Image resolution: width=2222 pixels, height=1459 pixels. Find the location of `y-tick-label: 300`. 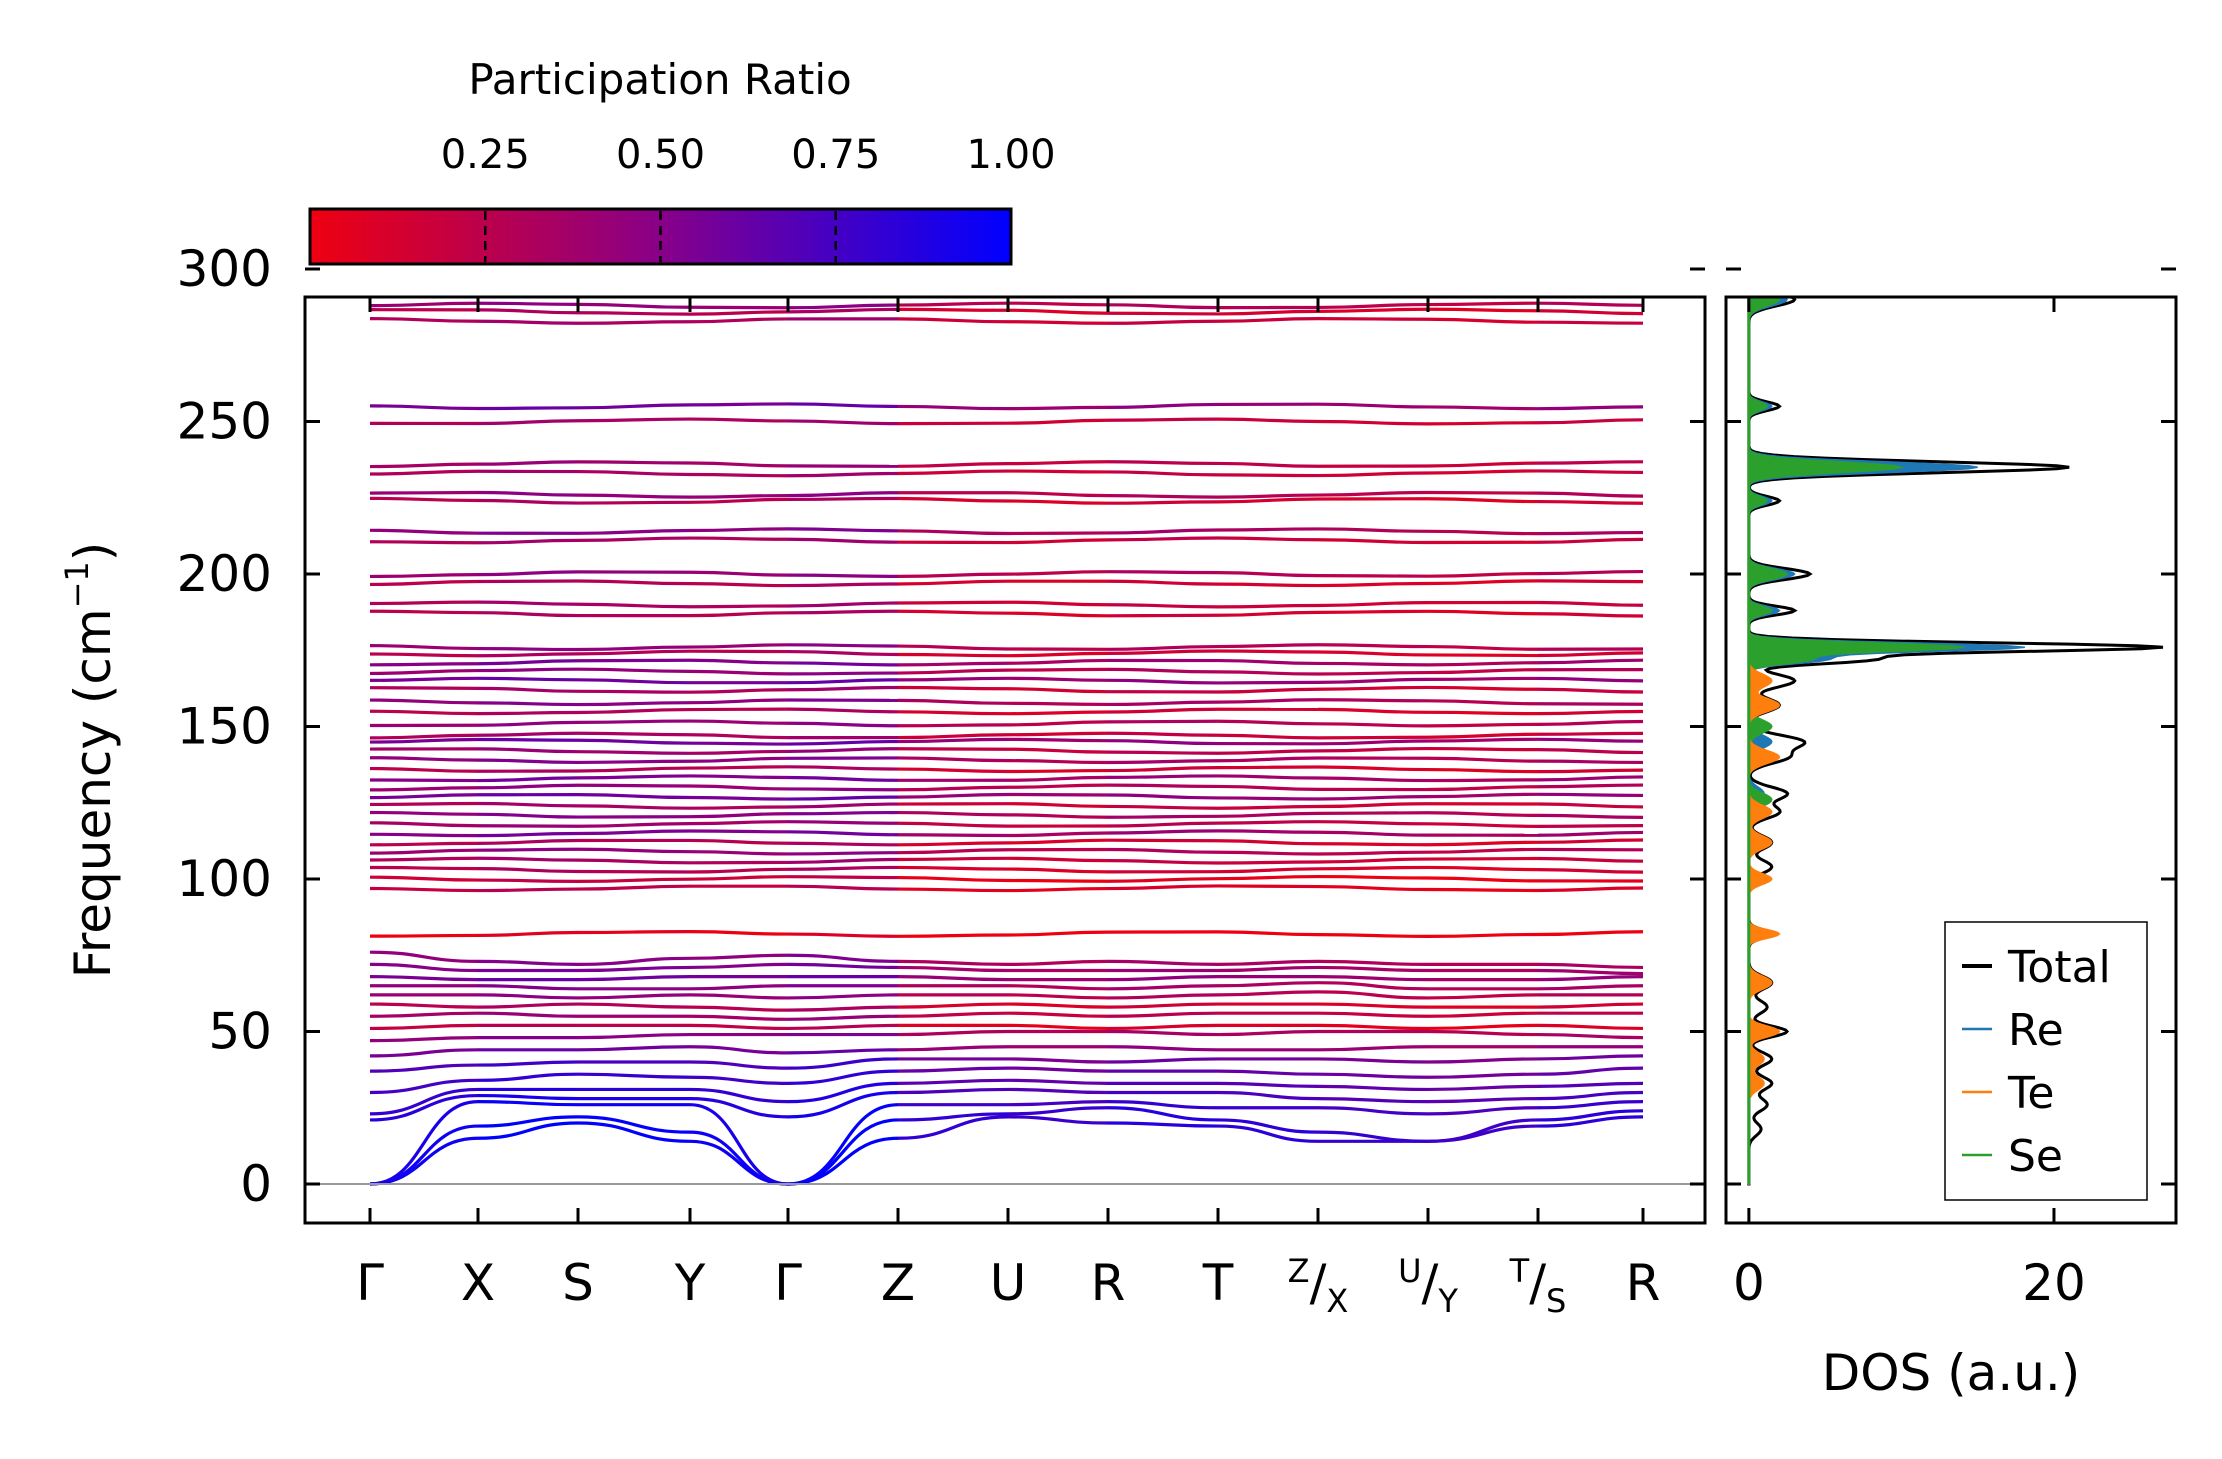

y-tick-label: 300 is located at coordinates (224, 269).